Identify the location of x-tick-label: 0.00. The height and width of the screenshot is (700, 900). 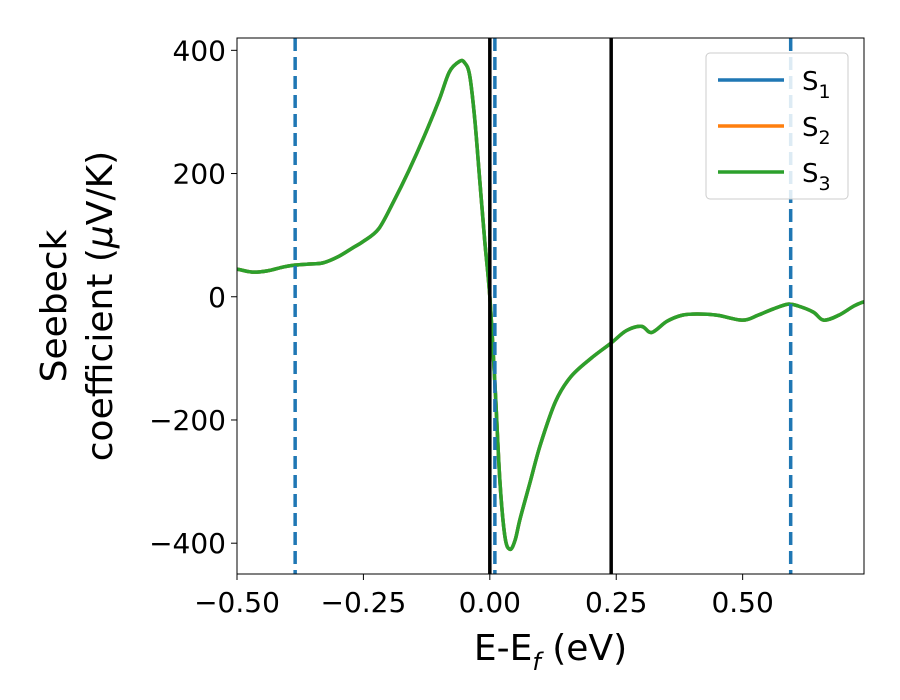
(490, 602).